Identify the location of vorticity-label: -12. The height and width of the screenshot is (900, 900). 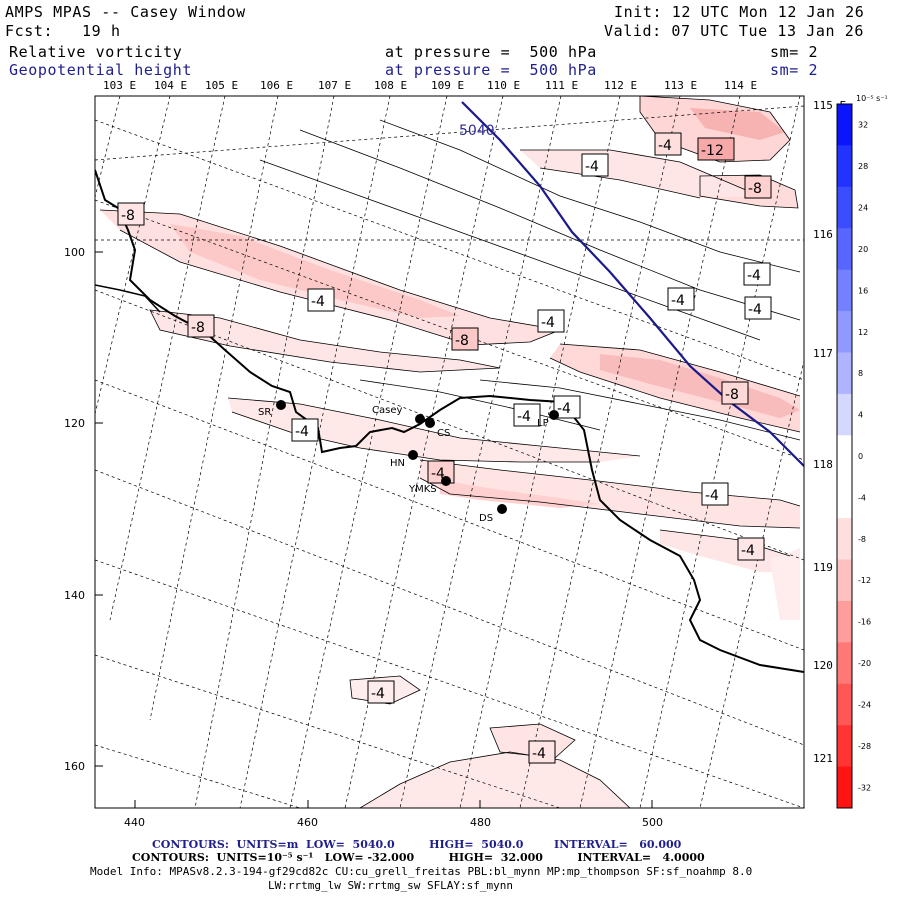
(712, 151).